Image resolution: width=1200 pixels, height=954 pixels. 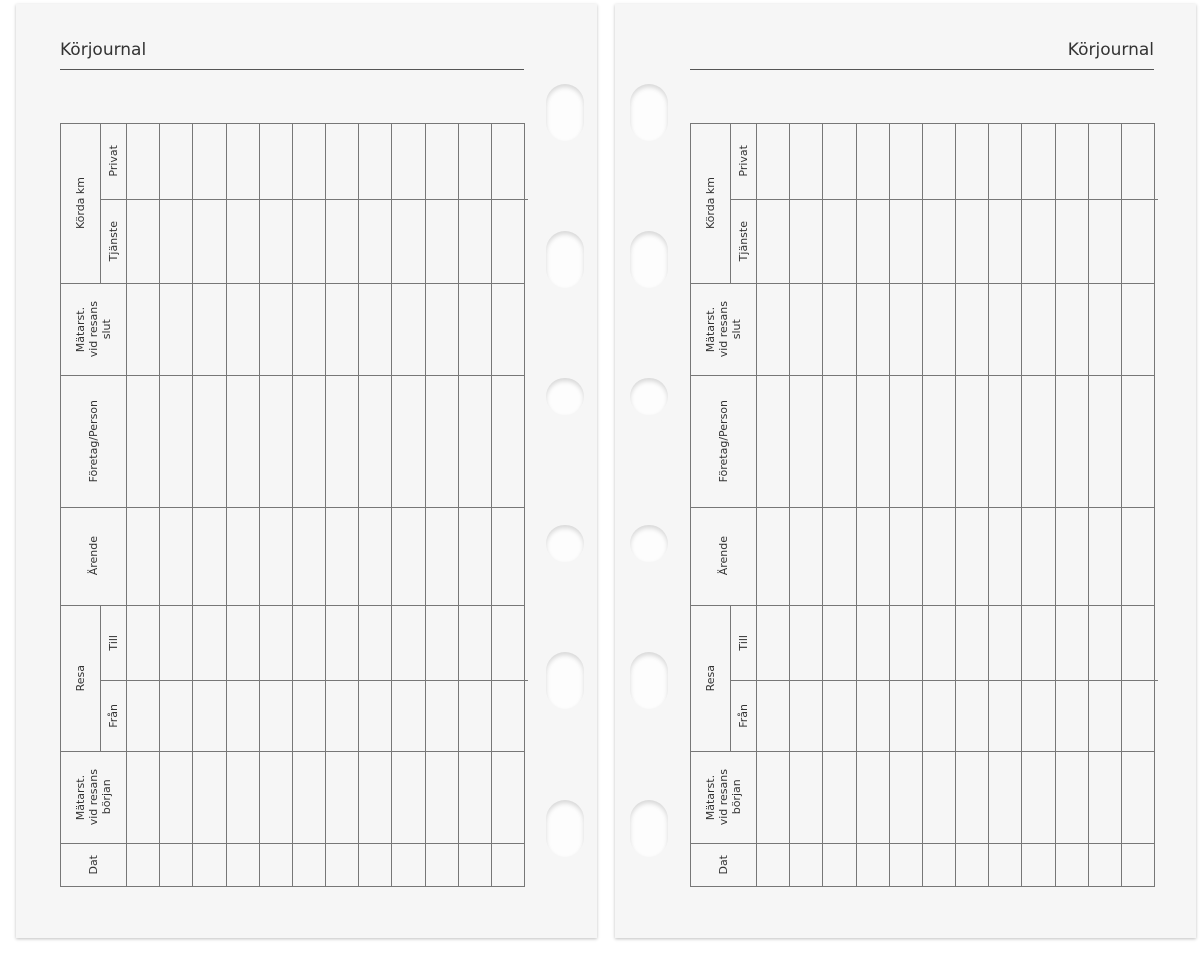 I want to click on header-label: Dat, so click(x=93, y=864).